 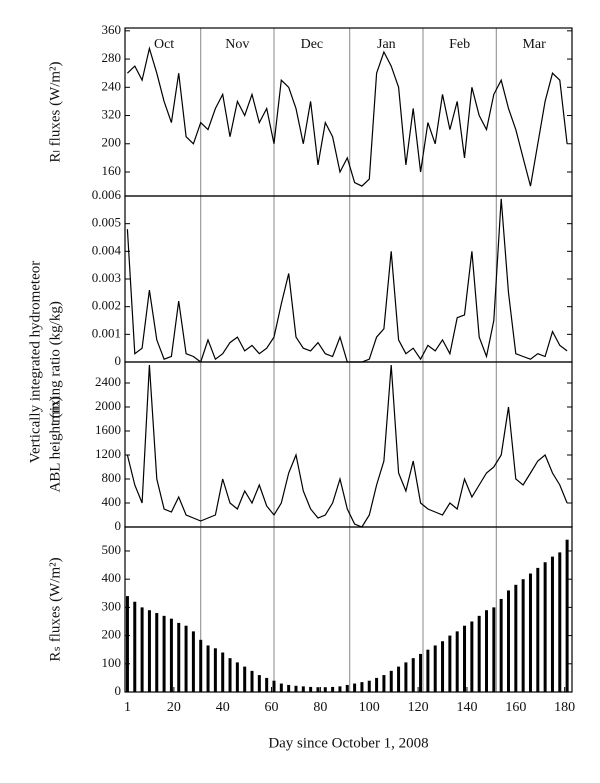 I want to click on y-axis-label: Rₗ fluxes (W/m²), so click(x=55, y=111).